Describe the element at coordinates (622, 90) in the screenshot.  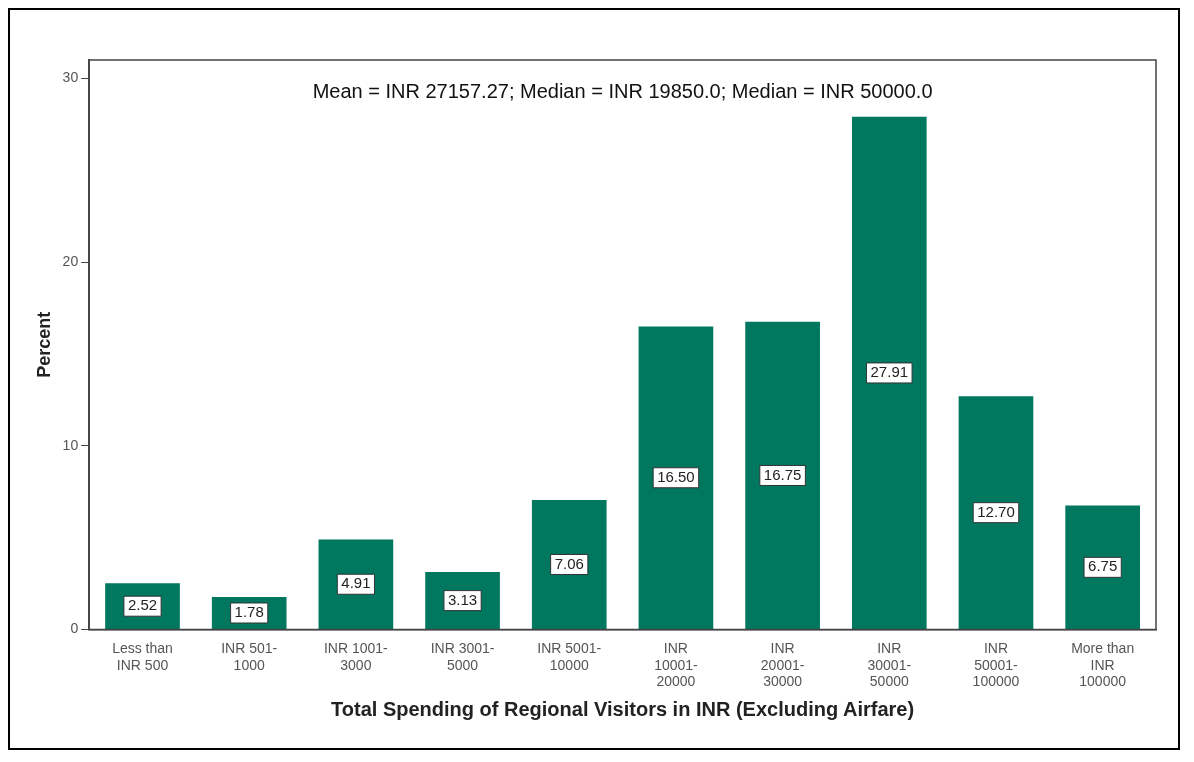
I see `annotation: Mean = INR 27157.27; Median = INR 19850.0; Median = INR 50000.0` at that location.